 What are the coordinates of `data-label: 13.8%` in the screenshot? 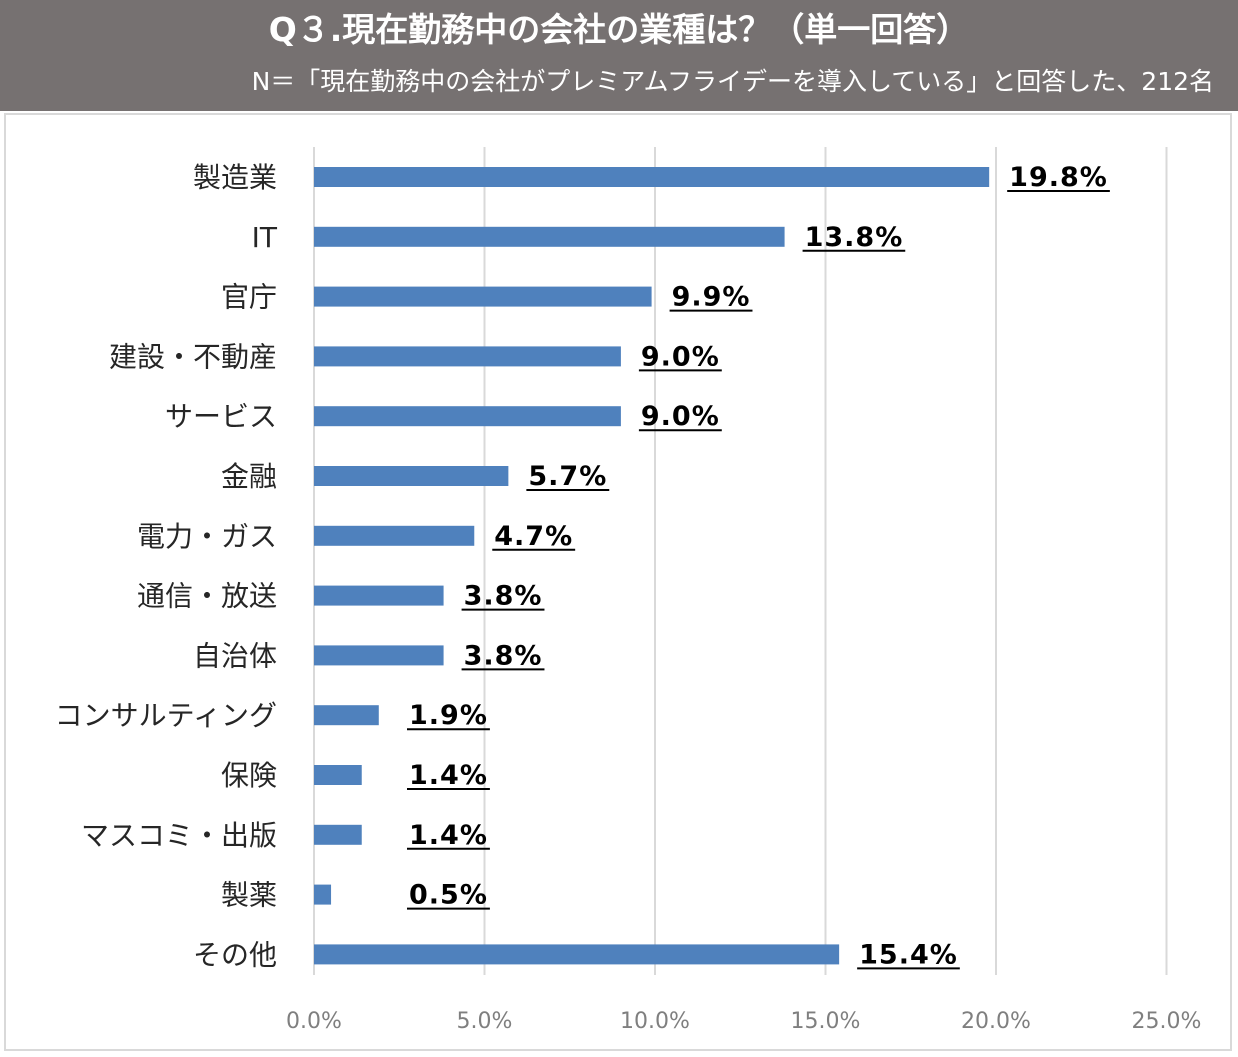 It's located at (854, 237).